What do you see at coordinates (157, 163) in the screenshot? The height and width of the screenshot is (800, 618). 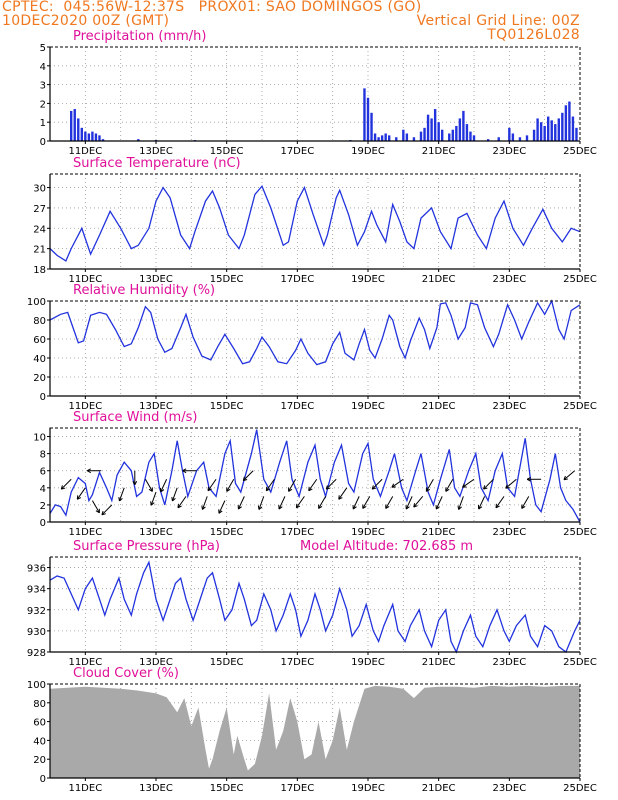 I see `panel-title-1: Surface Temperature (nC)` at bounding box center [157, 163].